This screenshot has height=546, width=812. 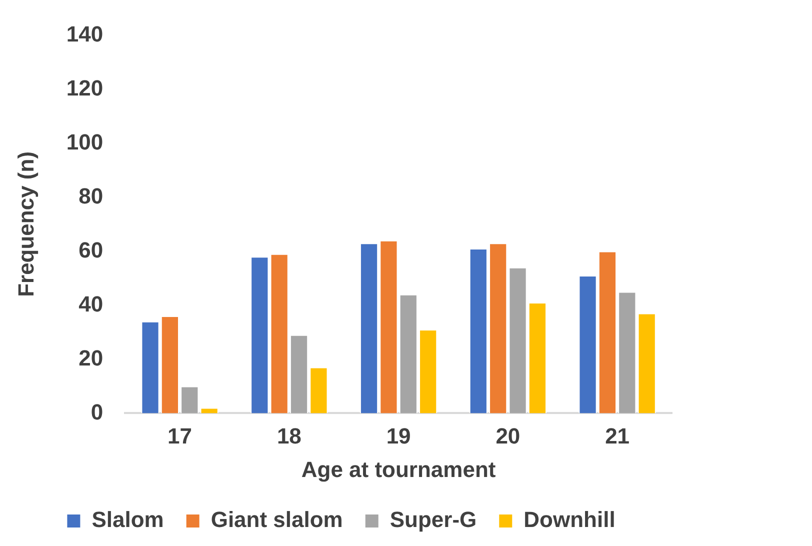 What do you see at coordinates (85, 141) in the screenshot?
I see `y-tick-label: 100` at bounding box center [85, 141].